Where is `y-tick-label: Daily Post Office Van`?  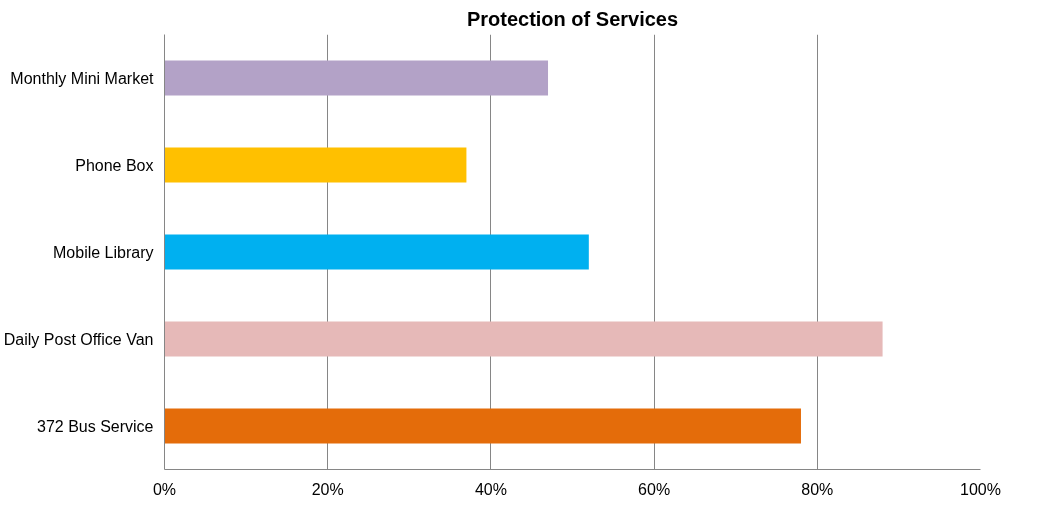
y-tick-label: Daily Post Office Van is located at coordinates (78, 339).